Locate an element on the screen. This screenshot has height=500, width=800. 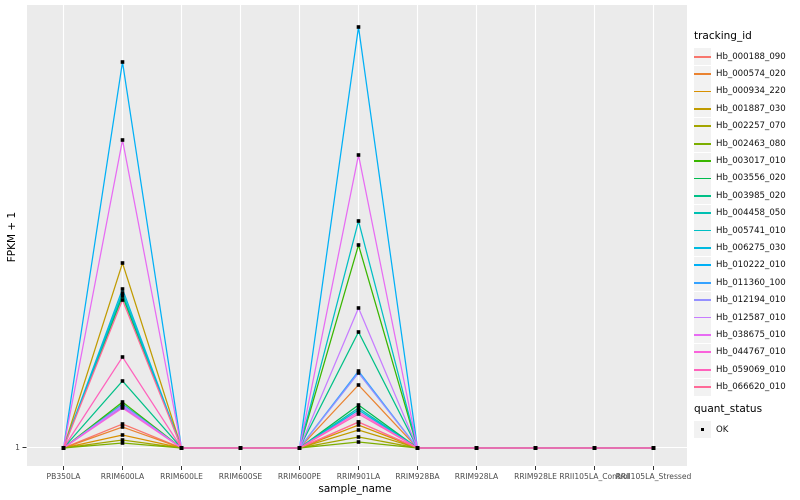
legend-item-label: Hb_004458_050 is located at coordinates (751, 213).